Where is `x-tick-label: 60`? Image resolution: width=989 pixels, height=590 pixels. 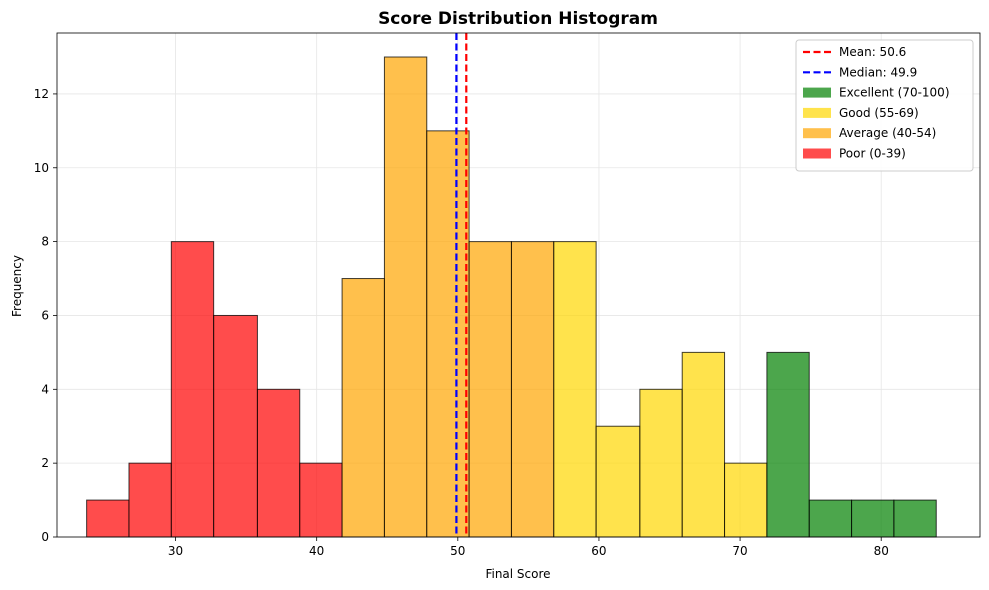
x-tick-label: 60 is located at coordinates (598, 551).